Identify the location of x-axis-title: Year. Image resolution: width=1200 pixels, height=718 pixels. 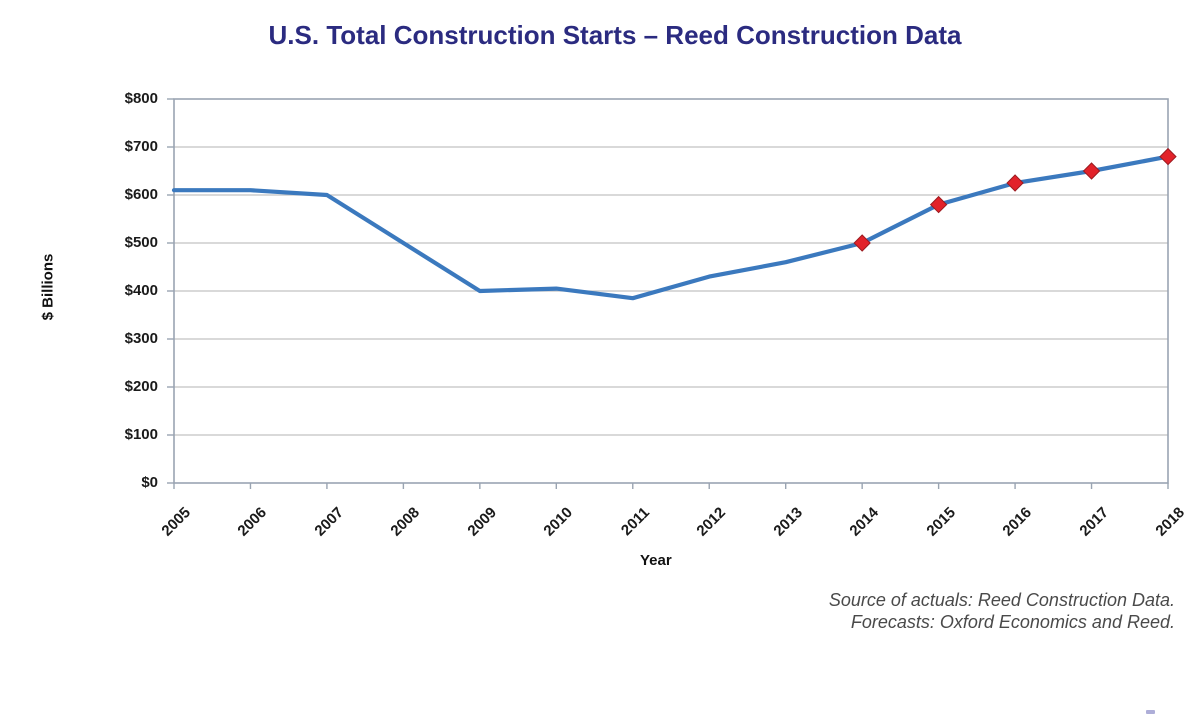
(656, 560).